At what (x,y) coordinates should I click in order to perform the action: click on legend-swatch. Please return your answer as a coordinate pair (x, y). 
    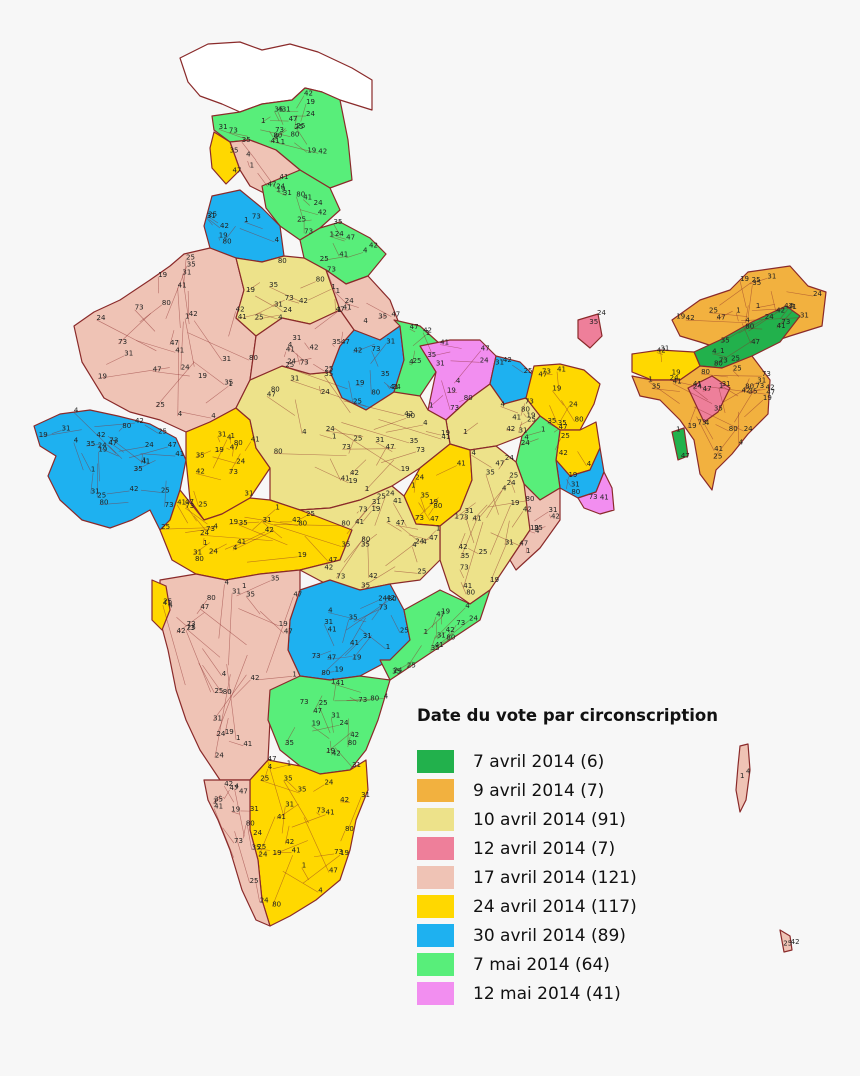
    Looking at the image, I should click on (435, 964).